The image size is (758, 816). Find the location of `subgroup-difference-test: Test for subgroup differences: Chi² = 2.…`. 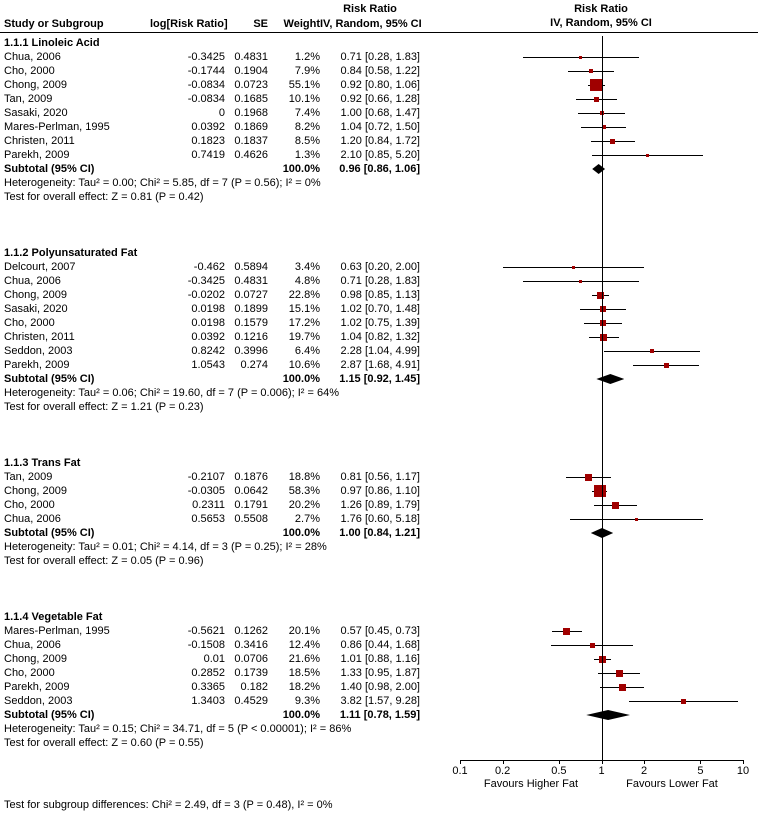

subgroup-difference-test: Test for subgroup differences: Chi² = 2.… is located at coordinates (168, 805).